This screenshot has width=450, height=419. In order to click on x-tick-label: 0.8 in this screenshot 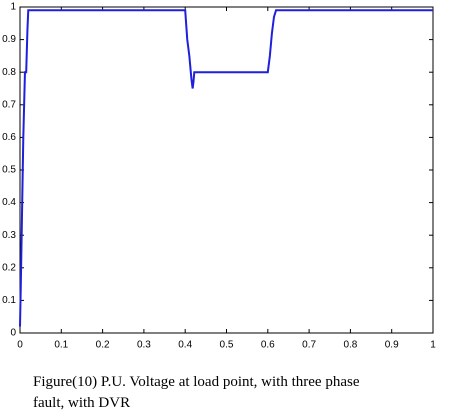, I will do `click(350, 345)`.